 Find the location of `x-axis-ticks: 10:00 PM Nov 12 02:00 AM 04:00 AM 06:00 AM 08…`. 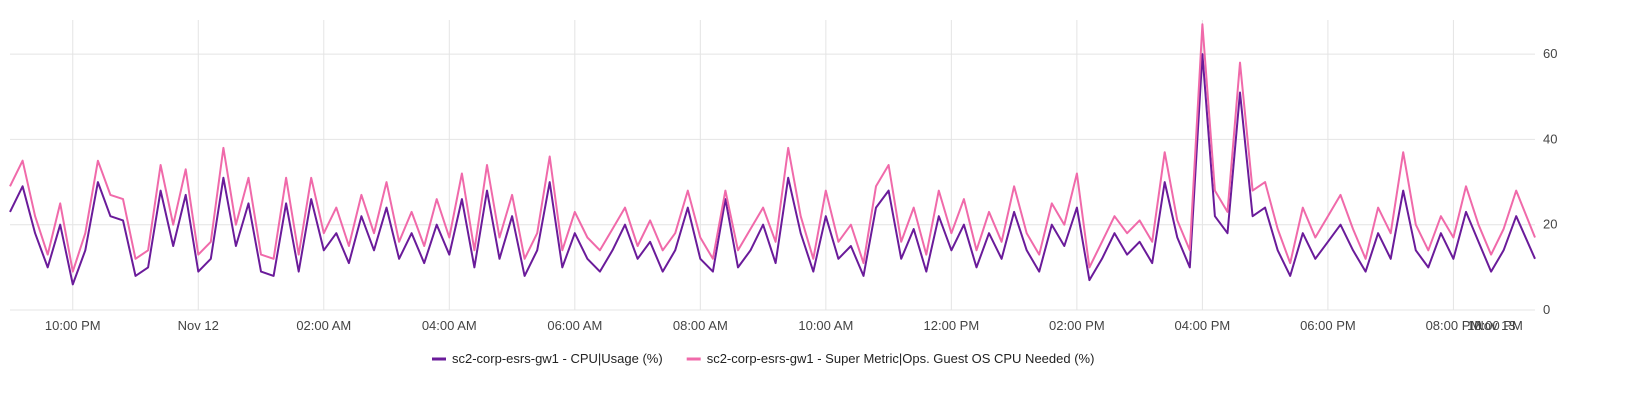

x-axis-ticks: 10:00 PM Nov 12 02:00 AM 04:00 AM 06:00 AM 08… is located at coordinates (784, 325).